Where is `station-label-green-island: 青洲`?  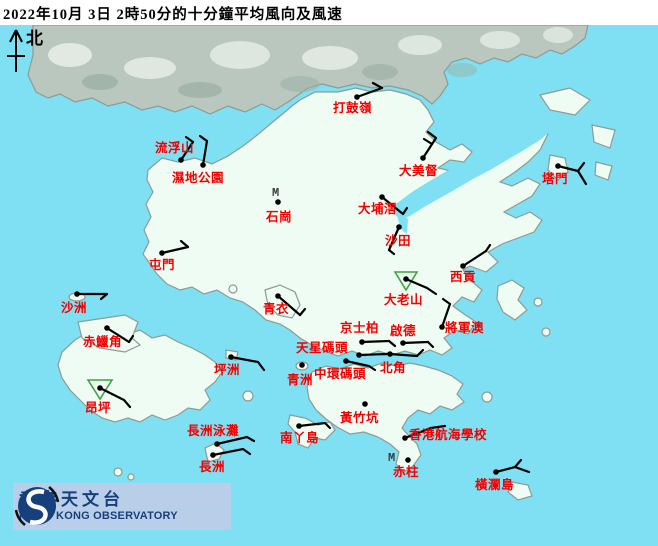
station-label-green-island: 青洲 is located at coordinates (300, 379).